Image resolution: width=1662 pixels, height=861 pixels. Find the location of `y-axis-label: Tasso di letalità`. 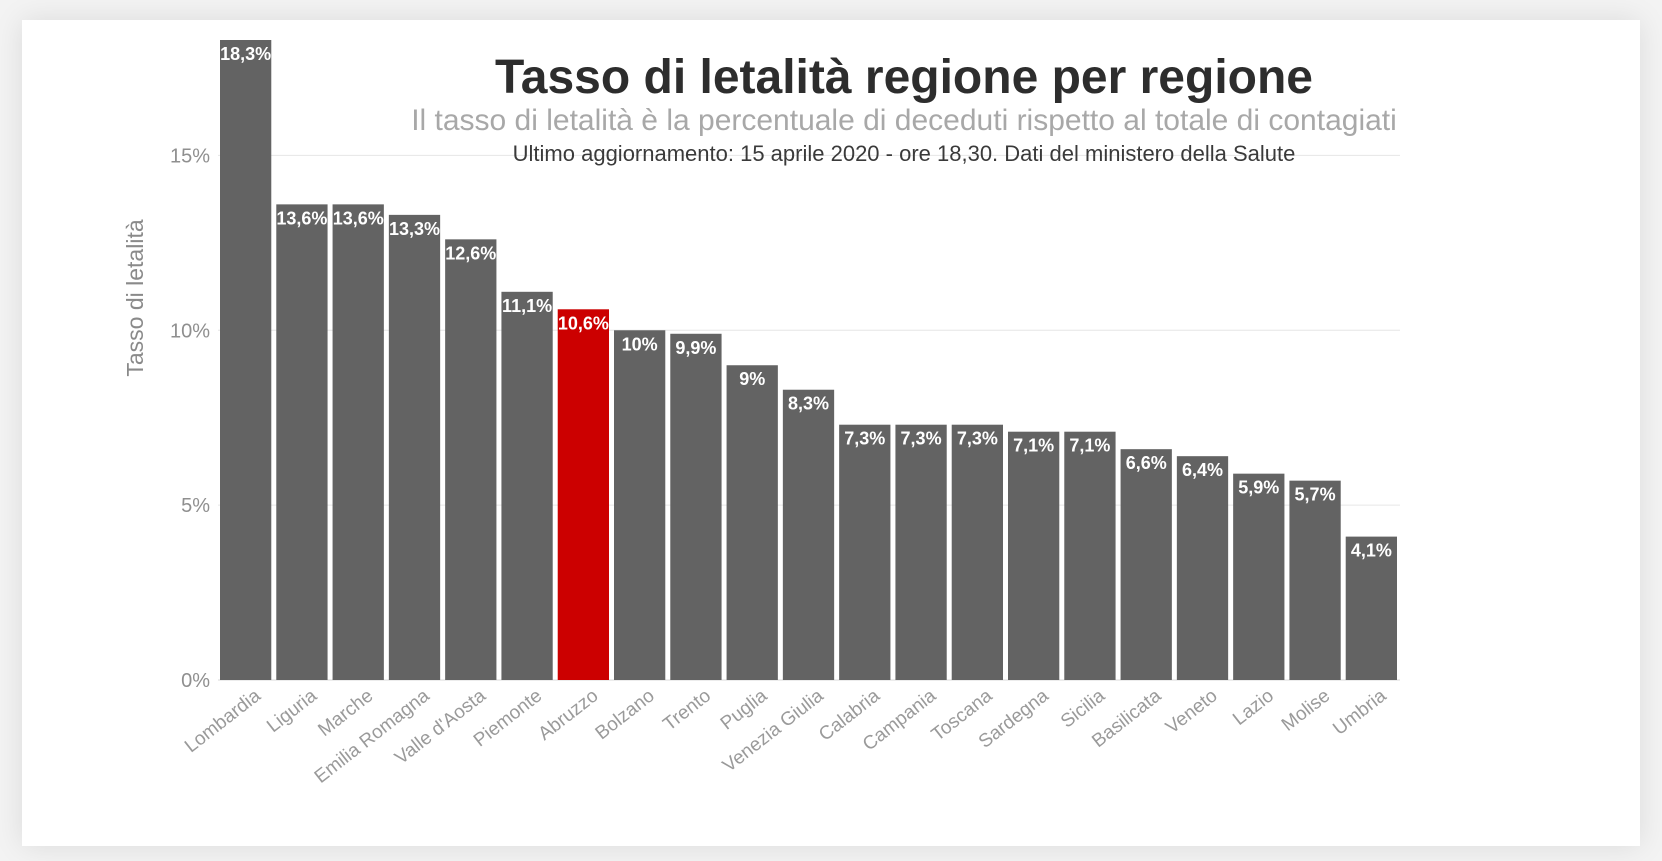

y-axis-label: Tasso di letalità is located at coordinates (135, 297).